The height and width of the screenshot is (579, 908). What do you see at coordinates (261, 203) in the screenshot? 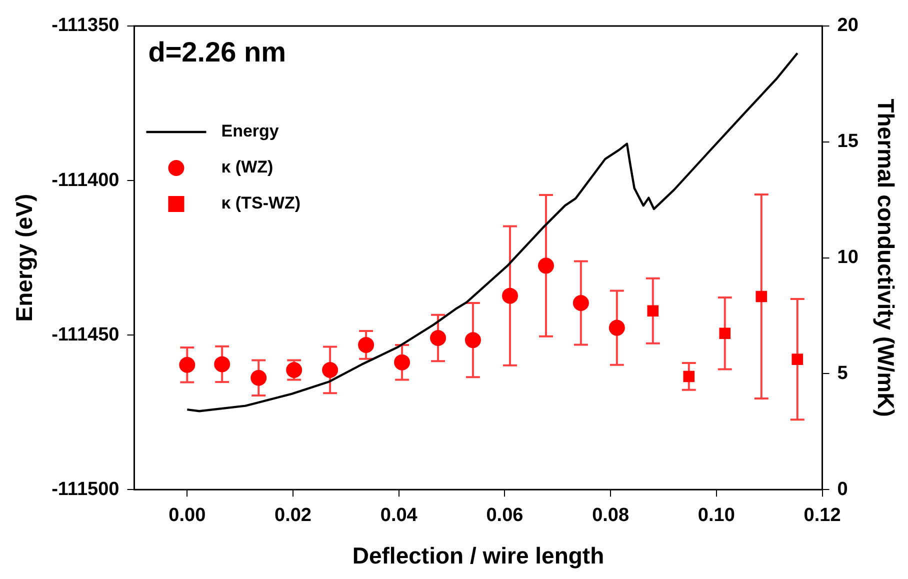
I see `legend-label: κ (TS-WZ)` at bounding box center [261, 203].